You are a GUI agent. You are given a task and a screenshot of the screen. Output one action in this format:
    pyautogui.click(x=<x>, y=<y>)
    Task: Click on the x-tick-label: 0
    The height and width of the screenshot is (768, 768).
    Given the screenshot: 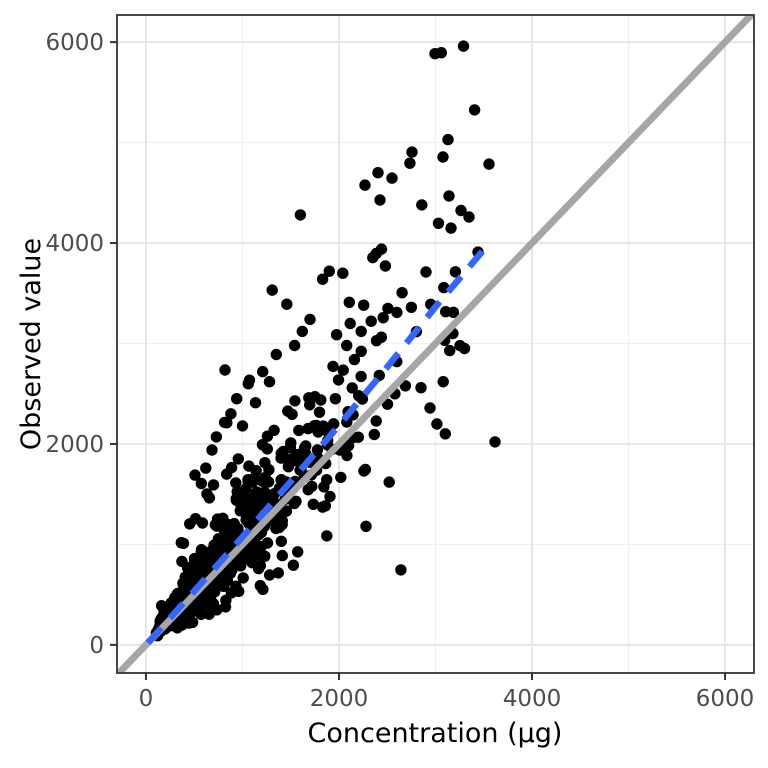 What is the action you would take?
    pyautogui.click(x=146, y=699)
    